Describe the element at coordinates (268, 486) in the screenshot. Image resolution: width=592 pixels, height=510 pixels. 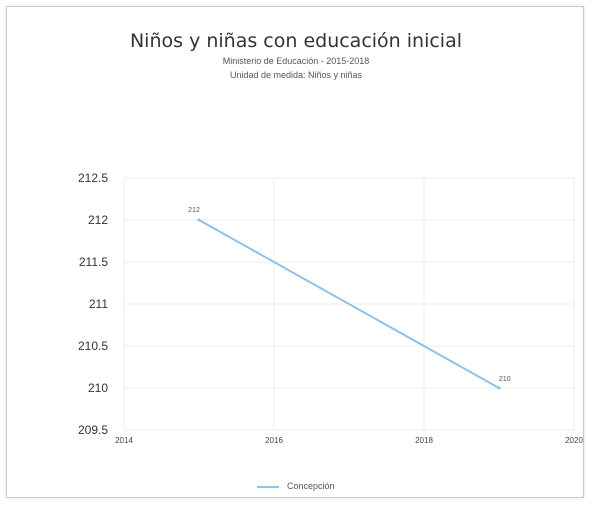
I see `legend-swatch` at that location.